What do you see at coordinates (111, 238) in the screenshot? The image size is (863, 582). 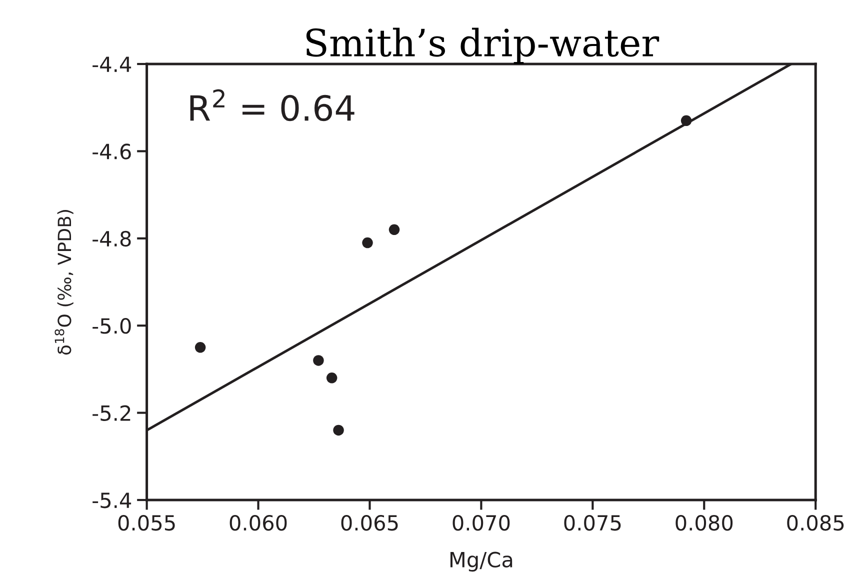 I see `y-tick-label: -4.8` at bounding box center [111, 238].